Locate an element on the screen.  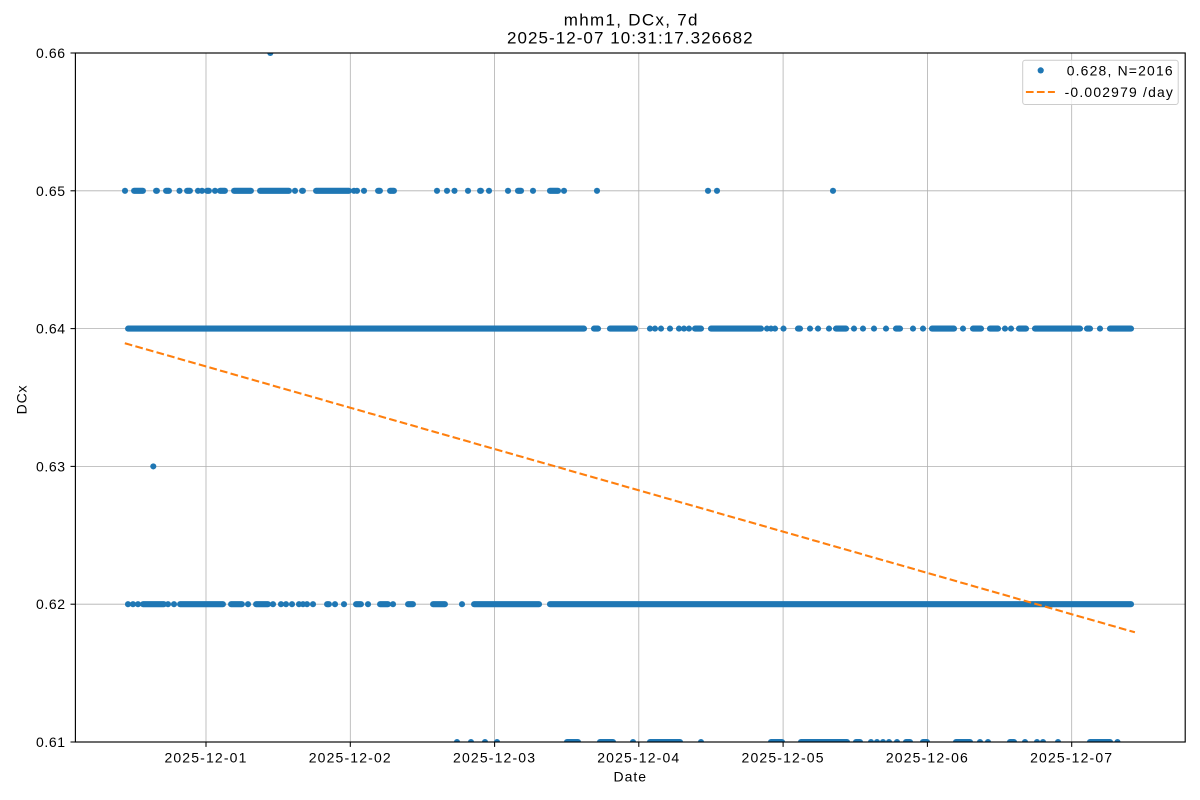
svg-text: 2025-12-06 is located at coordinates (927, 757).